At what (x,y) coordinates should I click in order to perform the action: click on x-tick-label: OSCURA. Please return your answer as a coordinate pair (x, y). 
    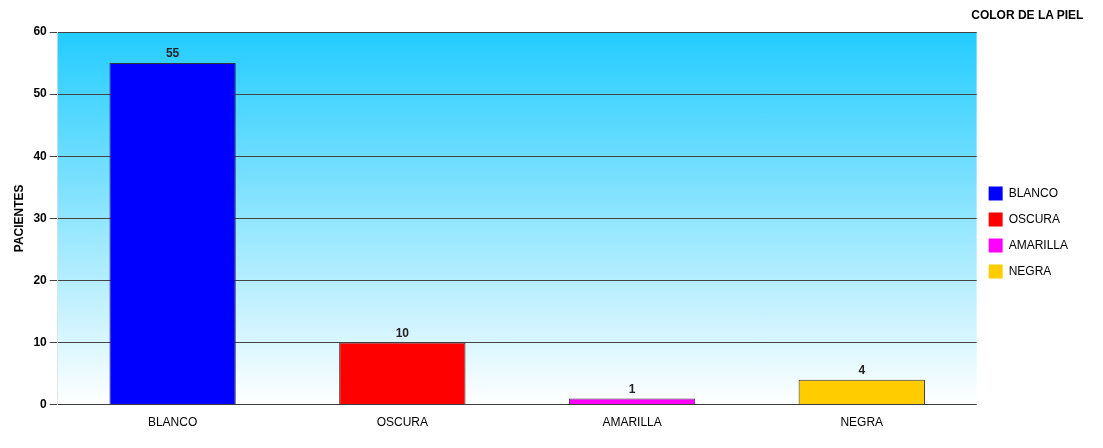
    Looking at the image, I should click on (402, 422).